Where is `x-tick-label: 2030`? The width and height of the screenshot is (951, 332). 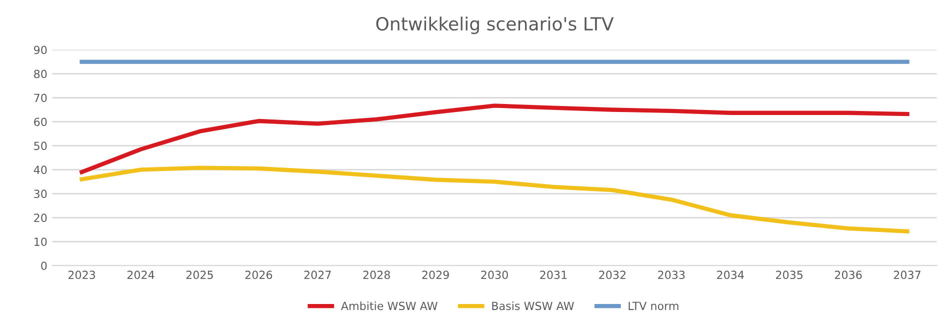
x-tick-label: 2030 is located at coordinates (494, 275).